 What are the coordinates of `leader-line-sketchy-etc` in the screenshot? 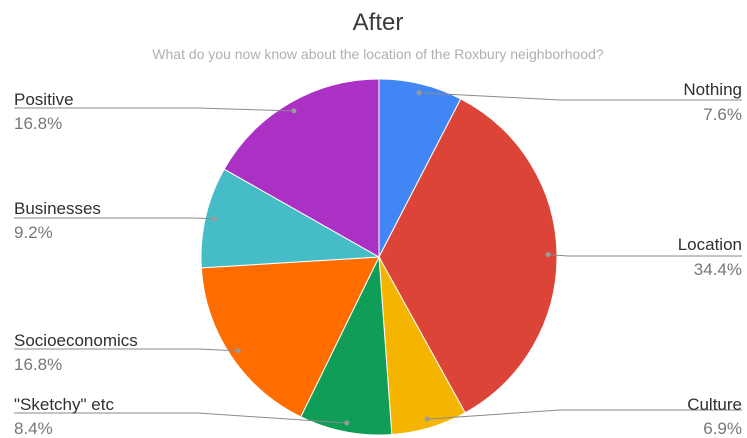 It's located at (180, 418).